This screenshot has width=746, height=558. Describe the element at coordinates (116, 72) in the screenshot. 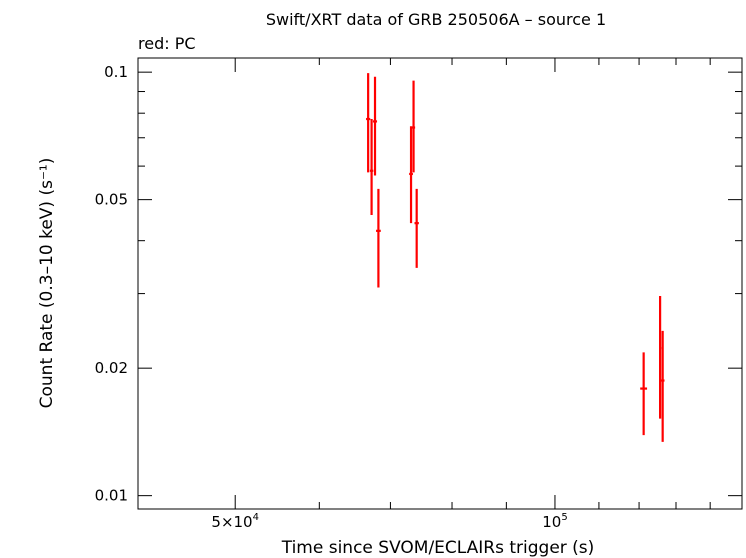

I see `y-tick-label: 0.1` at that location.